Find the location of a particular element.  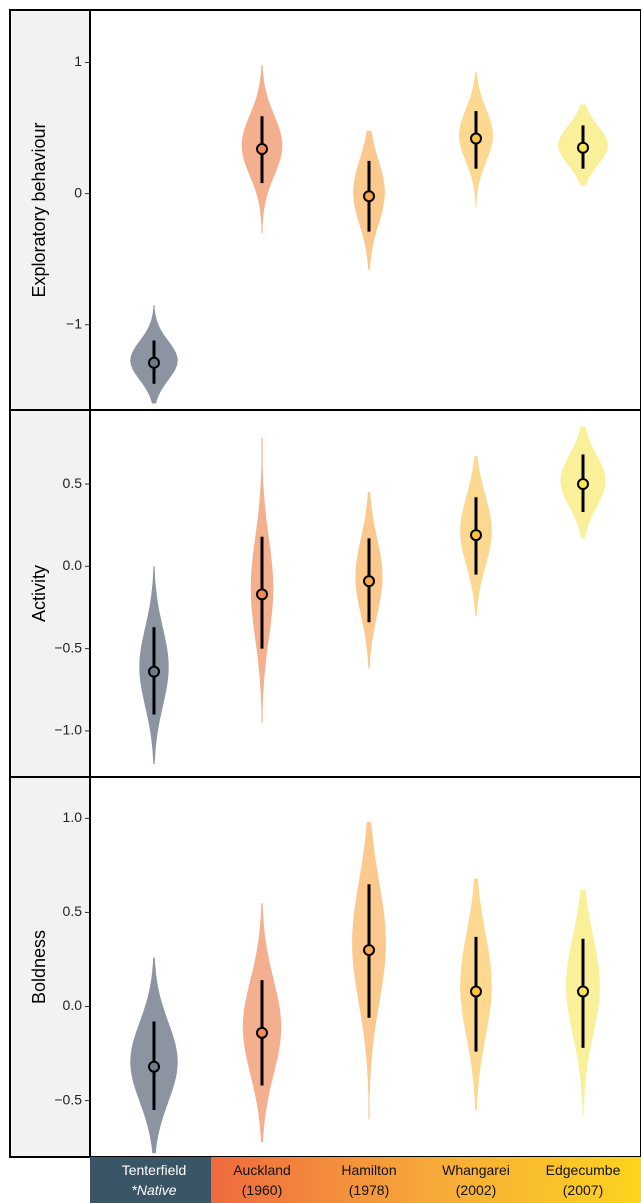

site-name: Auckland is located at coordinates (262, 1170).